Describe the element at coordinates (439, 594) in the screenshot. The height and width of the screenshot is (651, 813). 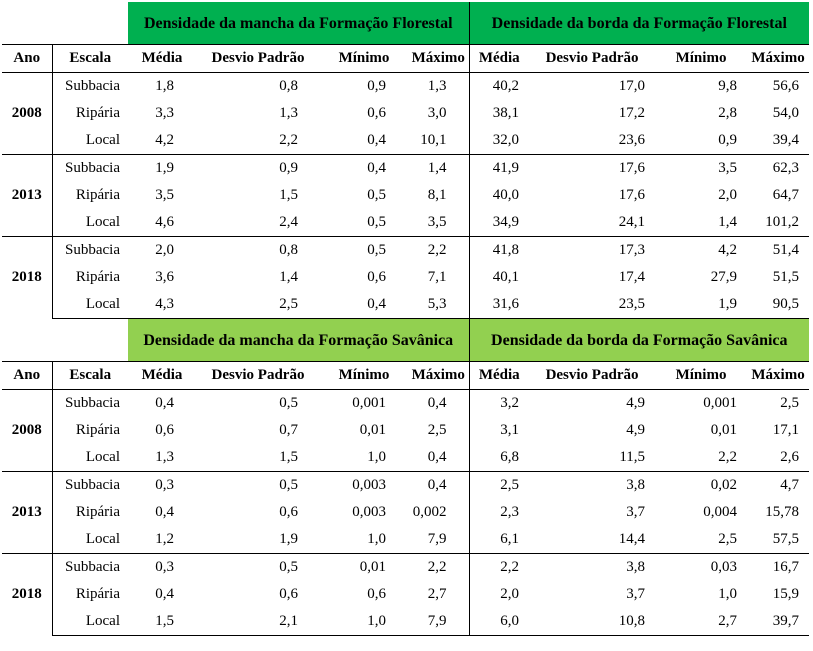
I see `value-cell: 2,7` at that location.